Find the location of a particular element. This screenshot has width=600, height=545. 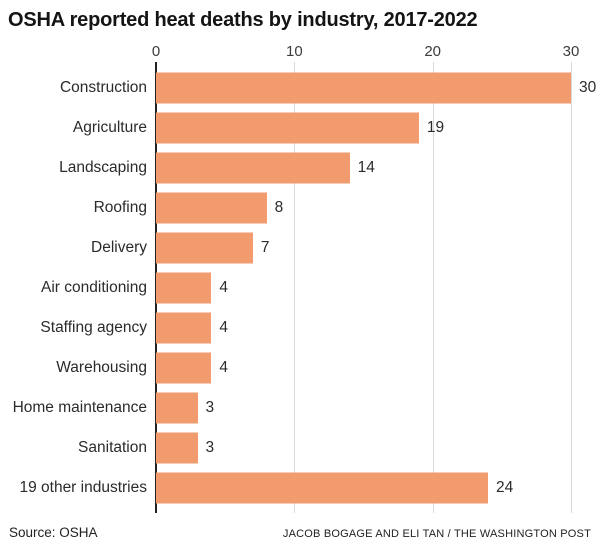

bar-track: 24 is located at coordinates (363, 488).